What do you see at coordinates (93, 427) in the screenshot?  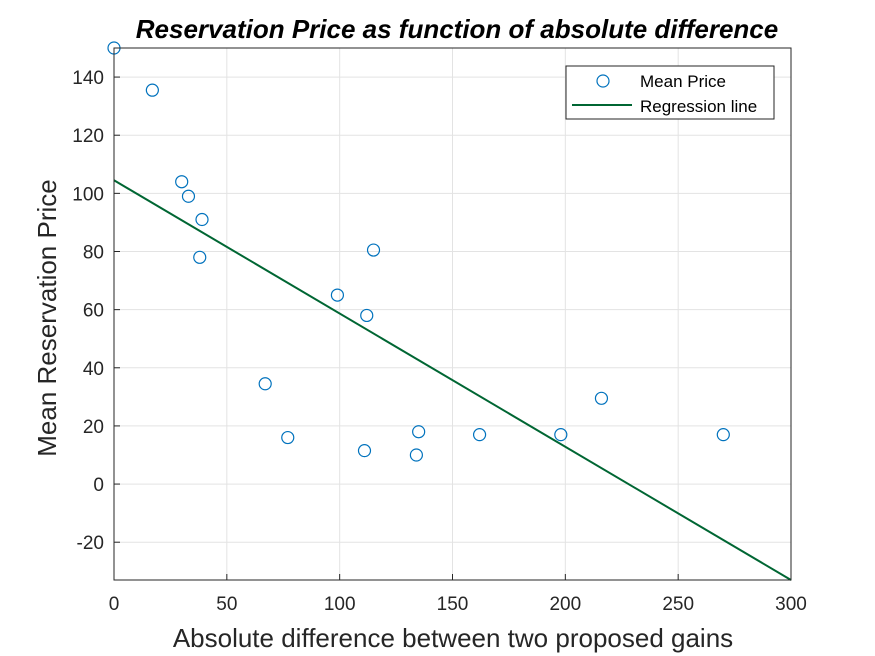 I see `y-tick-label: 20` at bounding box center [93, 427].